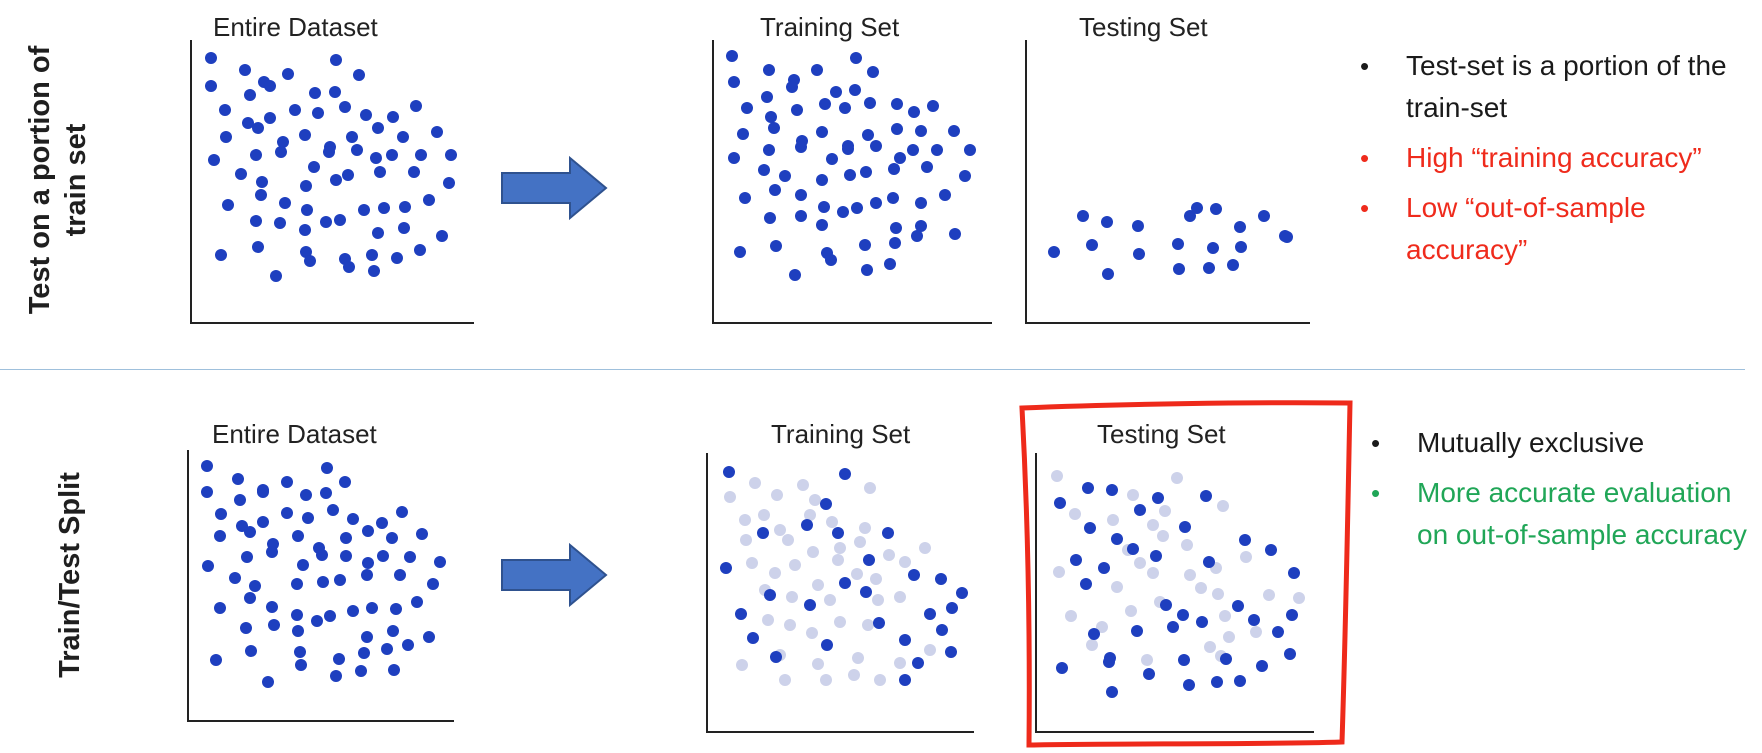 The width and height of the screenshot is (1762, 753). Describe the element at coordinates (554, 188) in the screenshot. I see `top-arrow-shape` at that location.